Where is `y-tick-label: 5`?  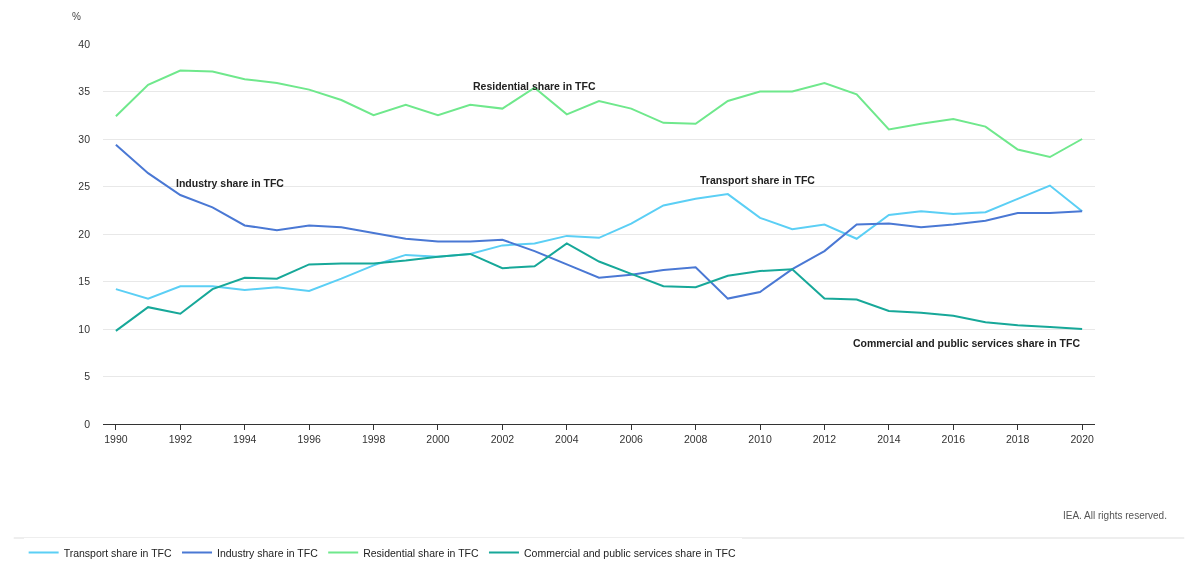 y-tick-label: 5 is located at coordinates (87, 376).